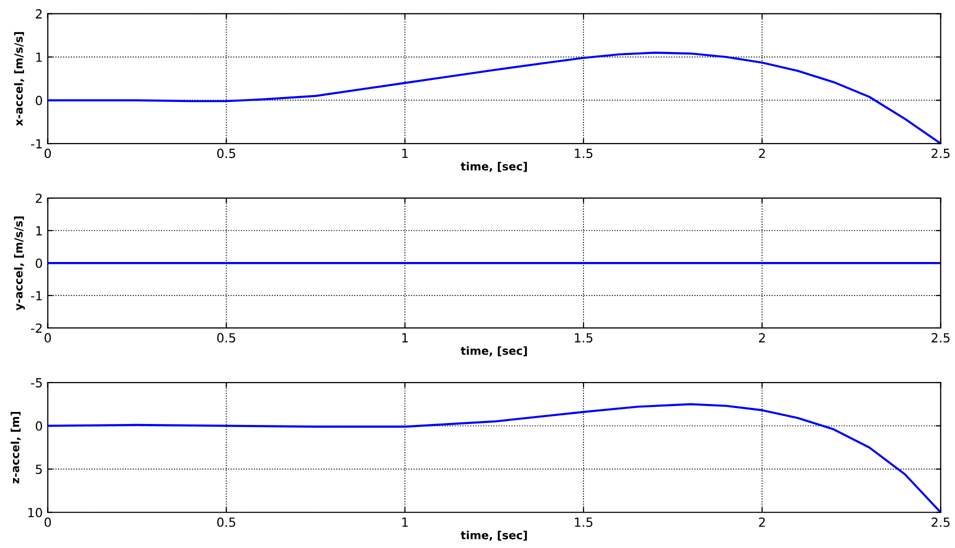 The height and width of the screenshot is (548, 955). What do you see at coordinates (19, 263) in the screenshot?
I see `y-axis-title: y-accel, [m/s/s]` at bounding box center [19, 263].